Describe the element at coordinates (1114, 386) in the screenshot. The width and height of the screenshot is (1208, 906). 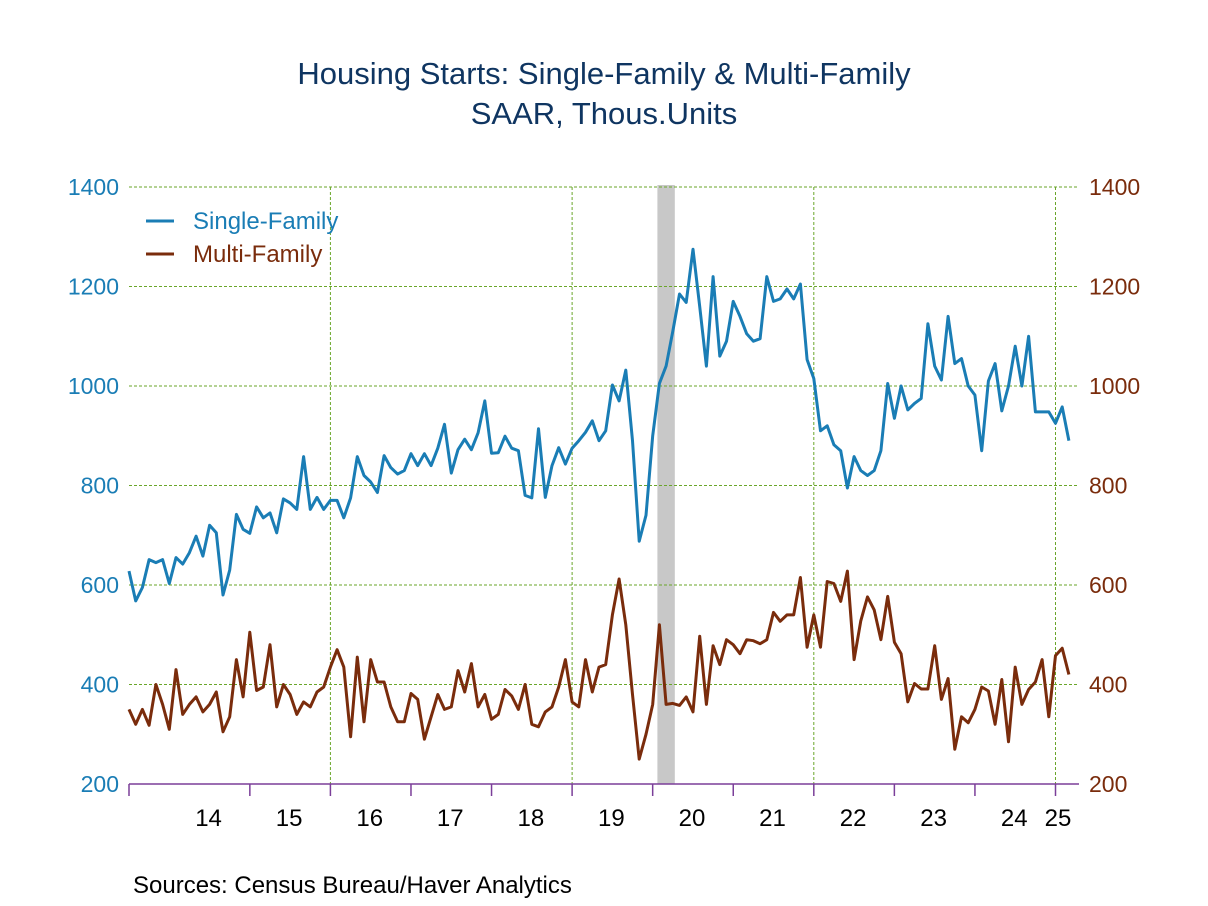
I see `right-axis-tick-label: 1000` at that location.